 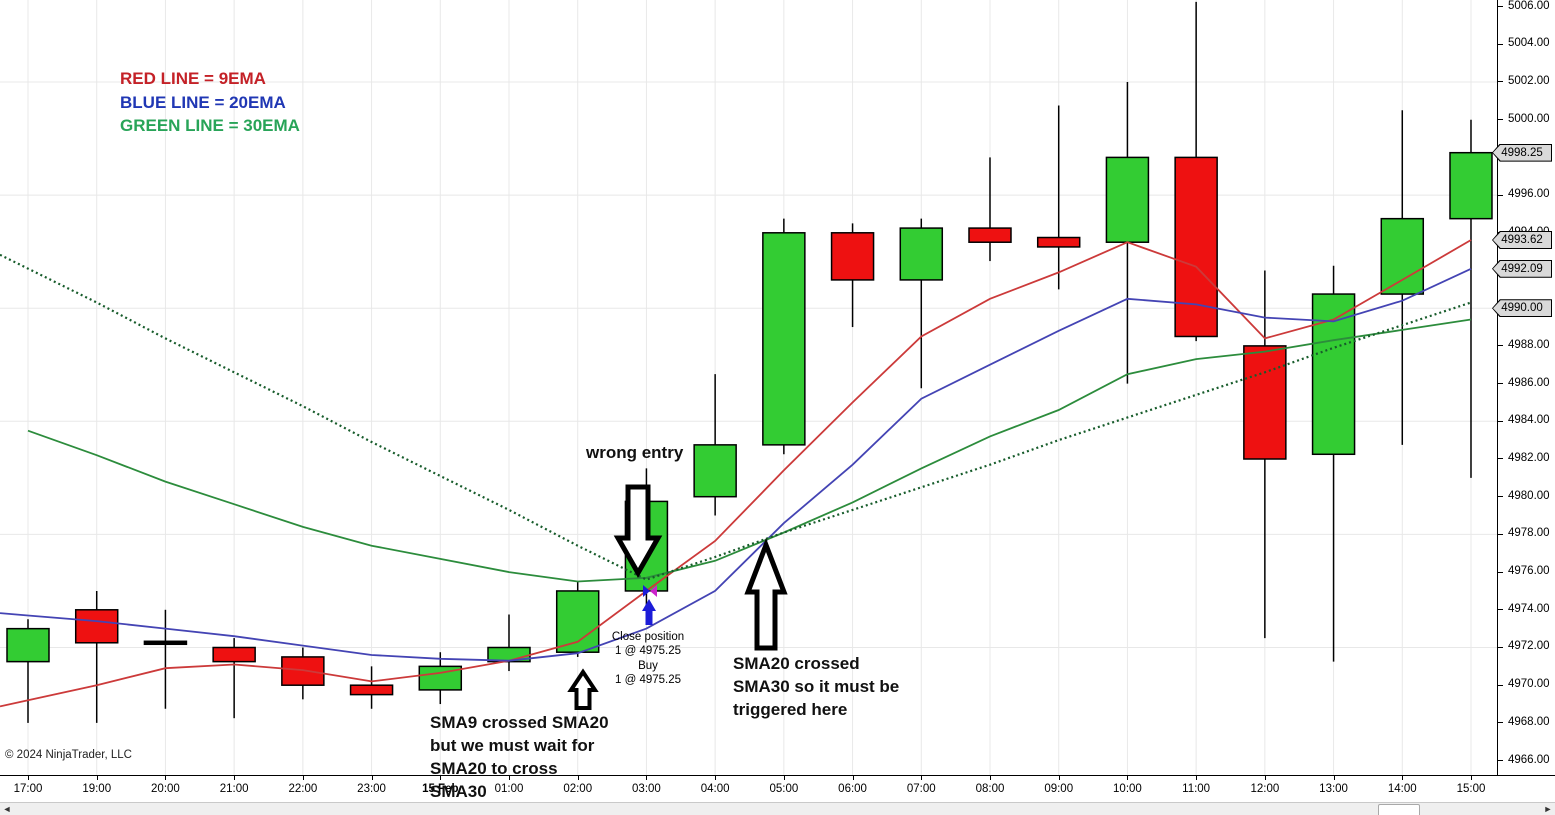 I want to click on wrong-entry-down-arrow, so click(x=638, y=531).